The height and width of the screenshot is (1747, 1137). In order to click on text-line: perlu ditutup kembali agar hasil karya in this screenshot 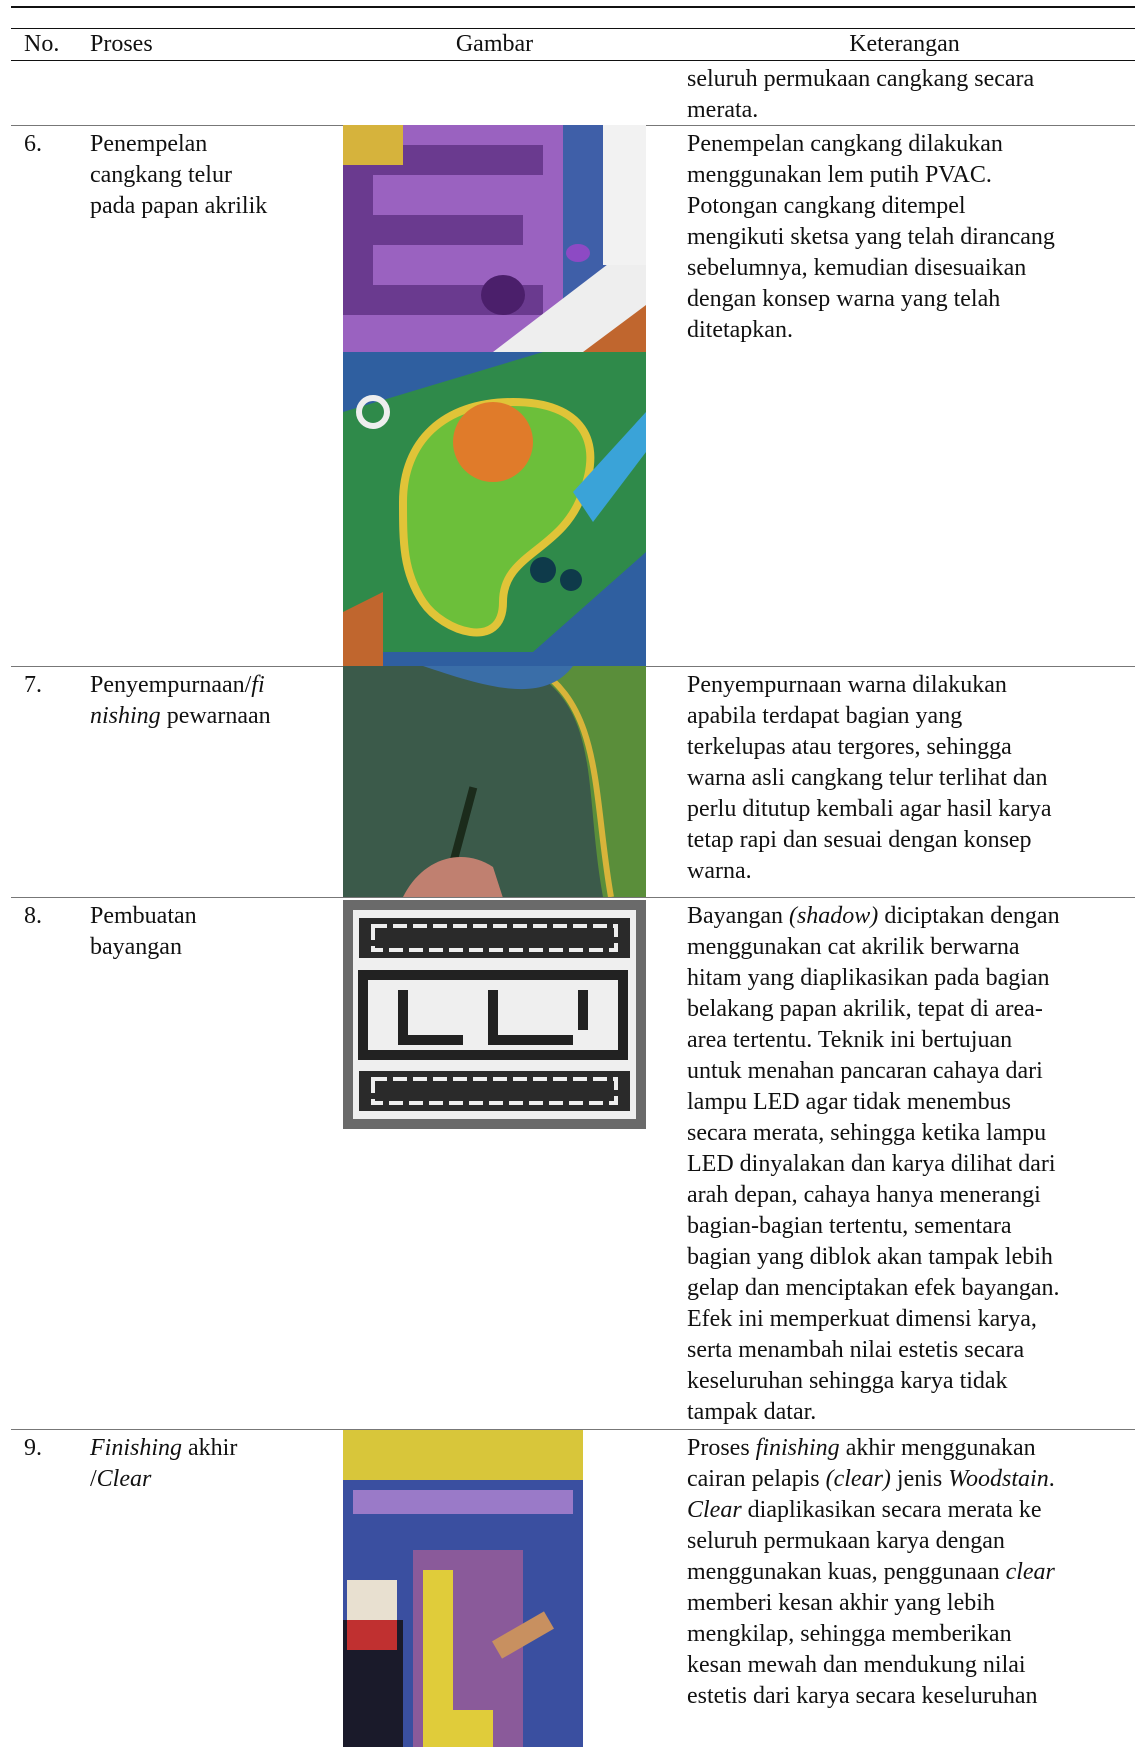, I will do `click(869, 809)`.